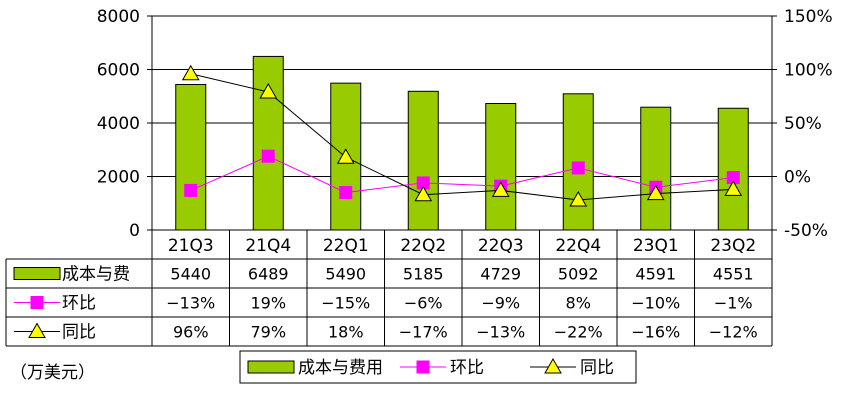 This screenshot has height=408, width=854. I want to click on data-label: 8%, so click(578, 303).